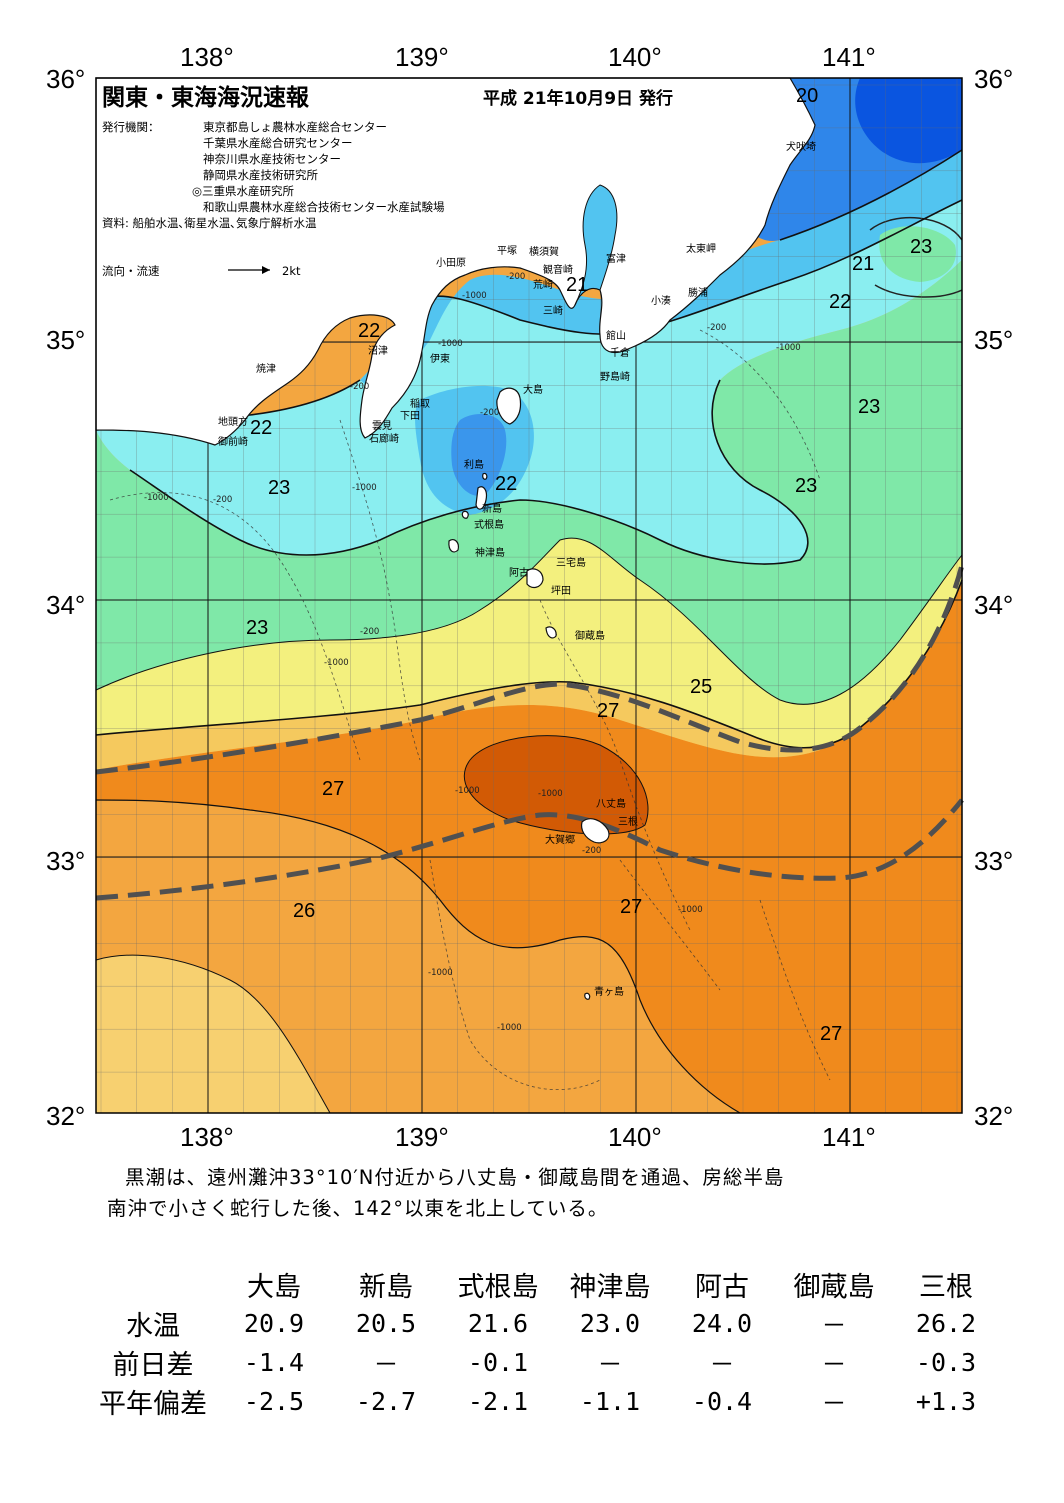  I want to click on column-header: 式根島, so click(498, 1287).